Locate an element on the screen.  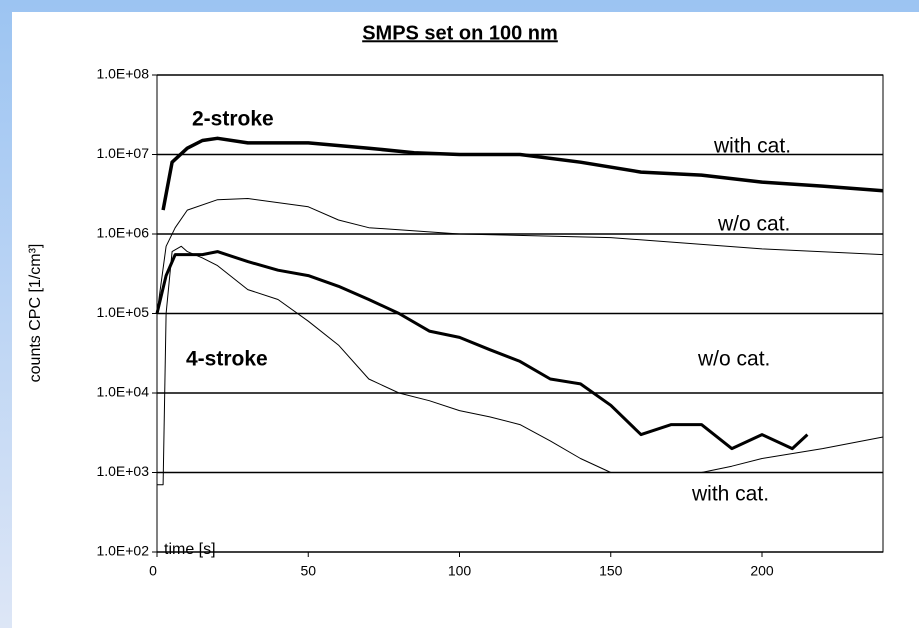
y-axis-label: counts CPC [1/cm³] is located at coordinates (35, 313).